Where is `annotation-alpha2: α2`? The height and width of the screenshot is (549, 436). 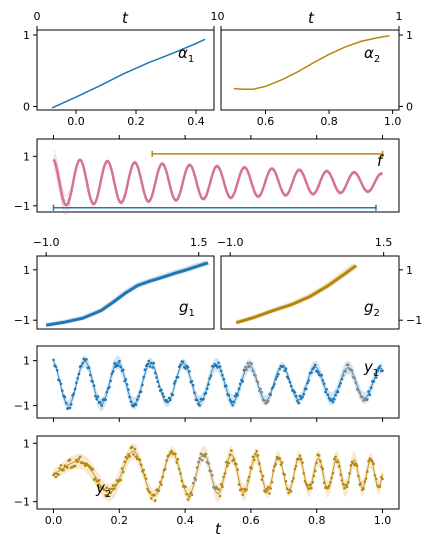
annotation-alpha2: α2 is located at coordinates (372, 54).